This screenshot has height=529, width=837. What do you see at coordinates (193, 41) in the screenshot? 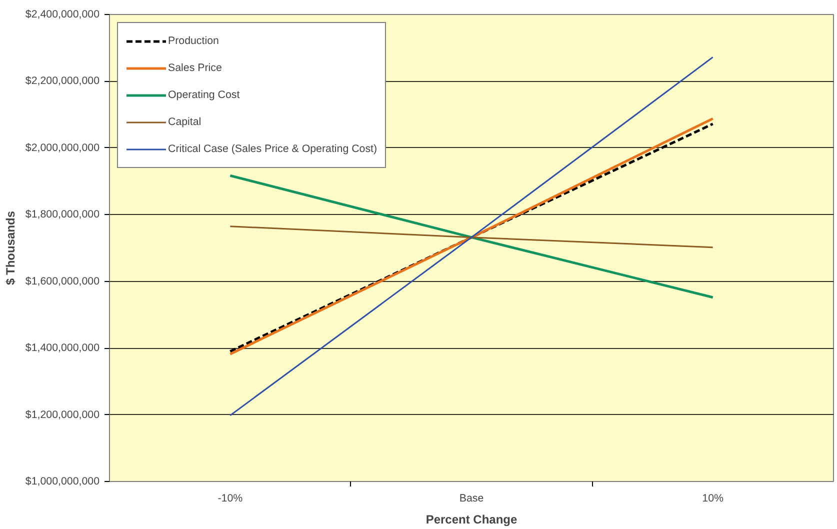
I see `legend-label: Production` at bounding box center [193, 41].